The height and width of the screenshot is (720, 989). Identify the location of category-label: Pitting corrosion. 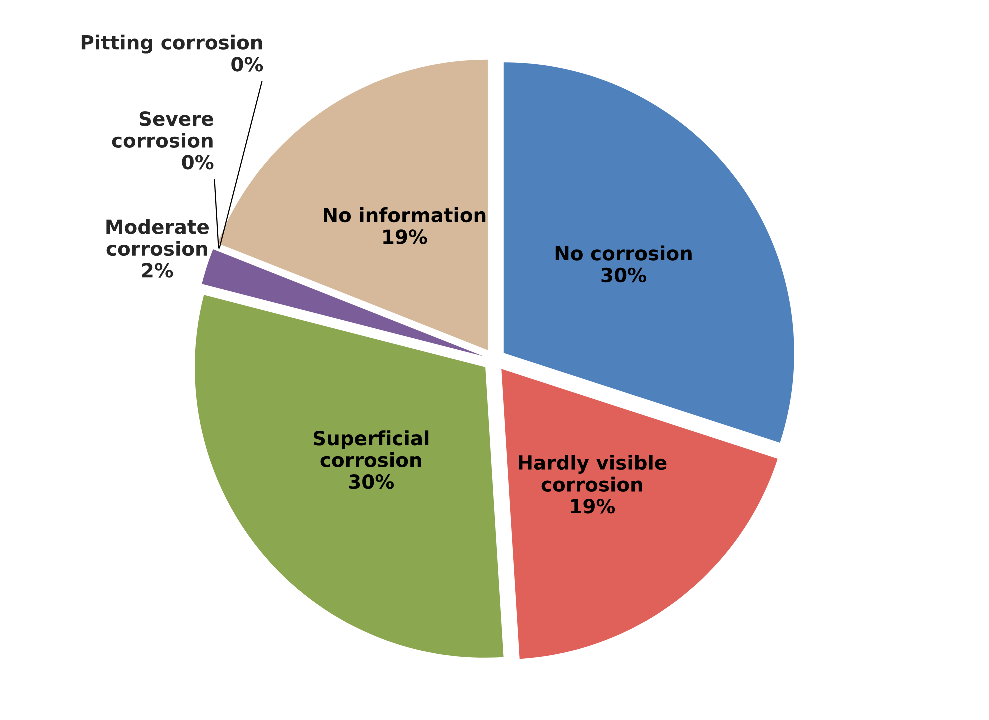
(172, 44).